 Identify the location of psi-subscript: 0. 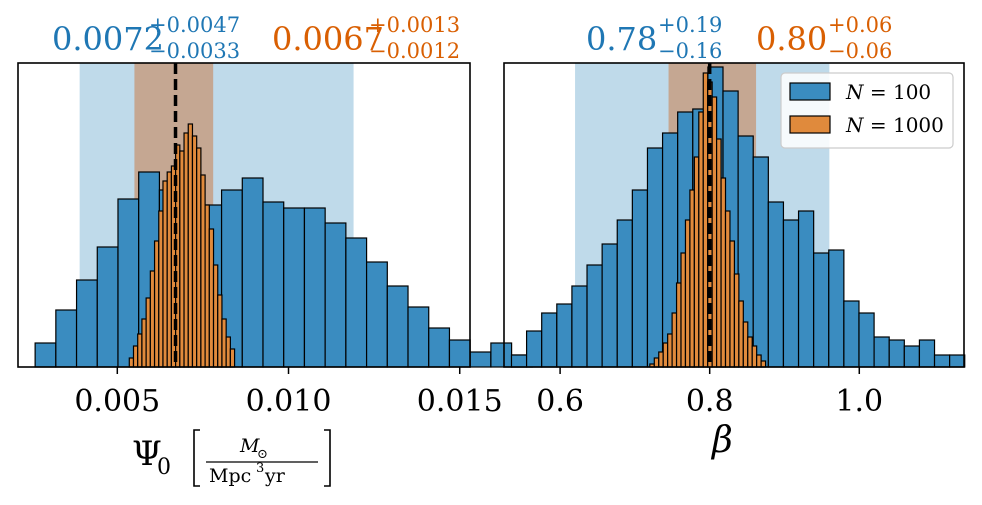
(164, 467).